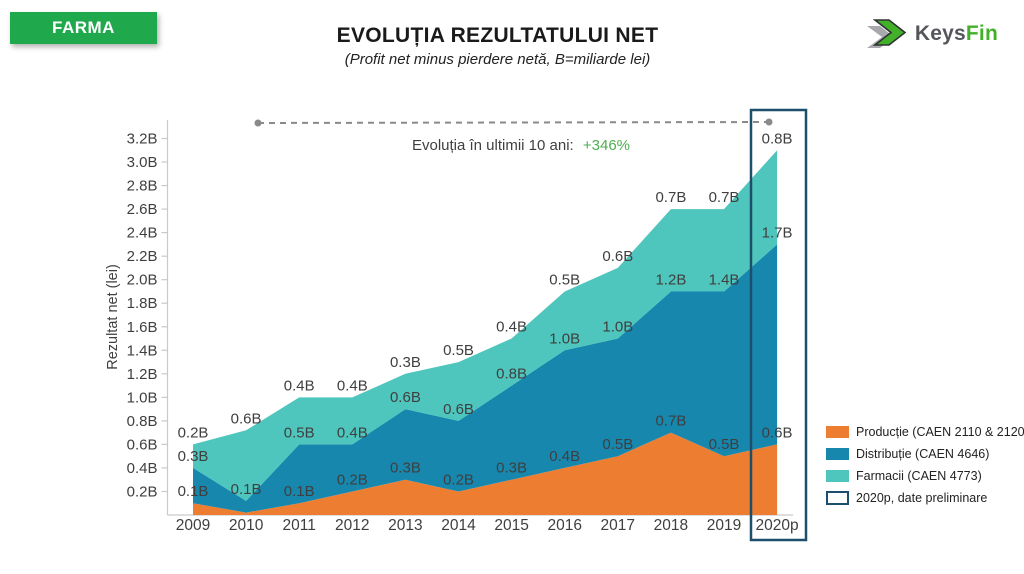  Describe the element at coordinates (778, 325) in the screenshot. I see `highlight-box-2020p` at that location.